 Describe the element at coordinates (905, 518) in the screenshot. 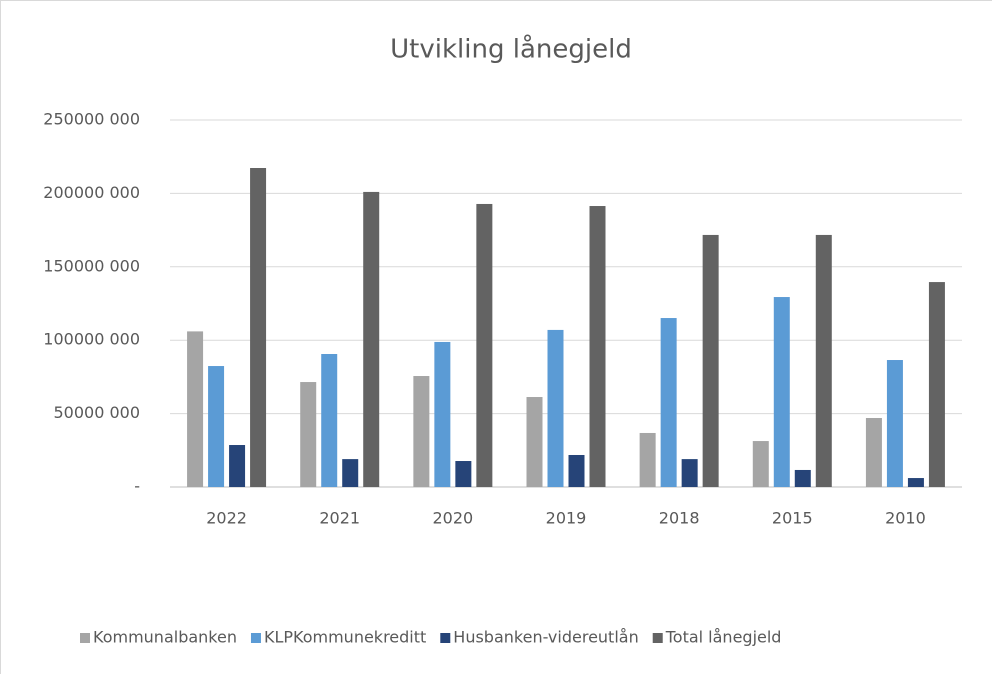

I see `x-tick-label: 2010` at that location.